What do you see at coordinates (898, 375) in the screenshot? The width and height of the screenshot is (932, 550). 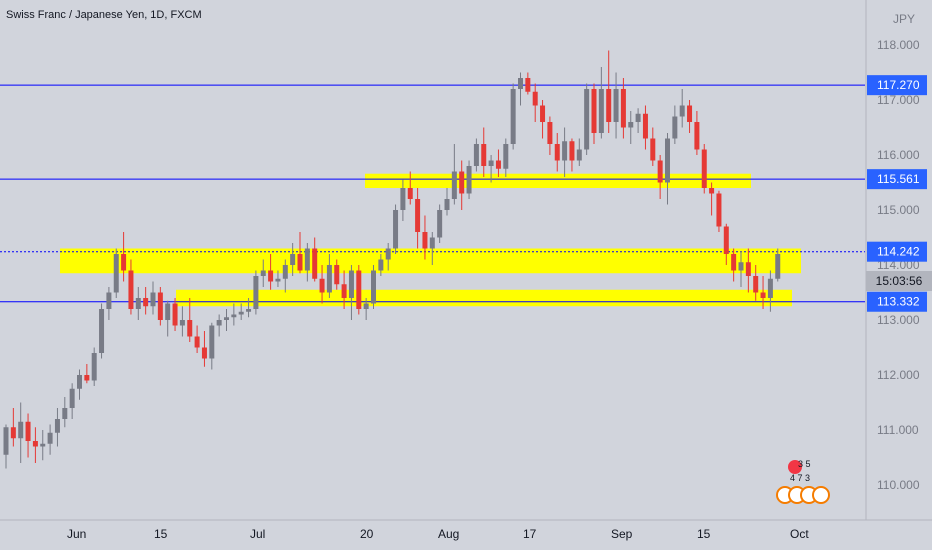 I see `y-tick-label: 112.000` at bounding box center [898, 375].